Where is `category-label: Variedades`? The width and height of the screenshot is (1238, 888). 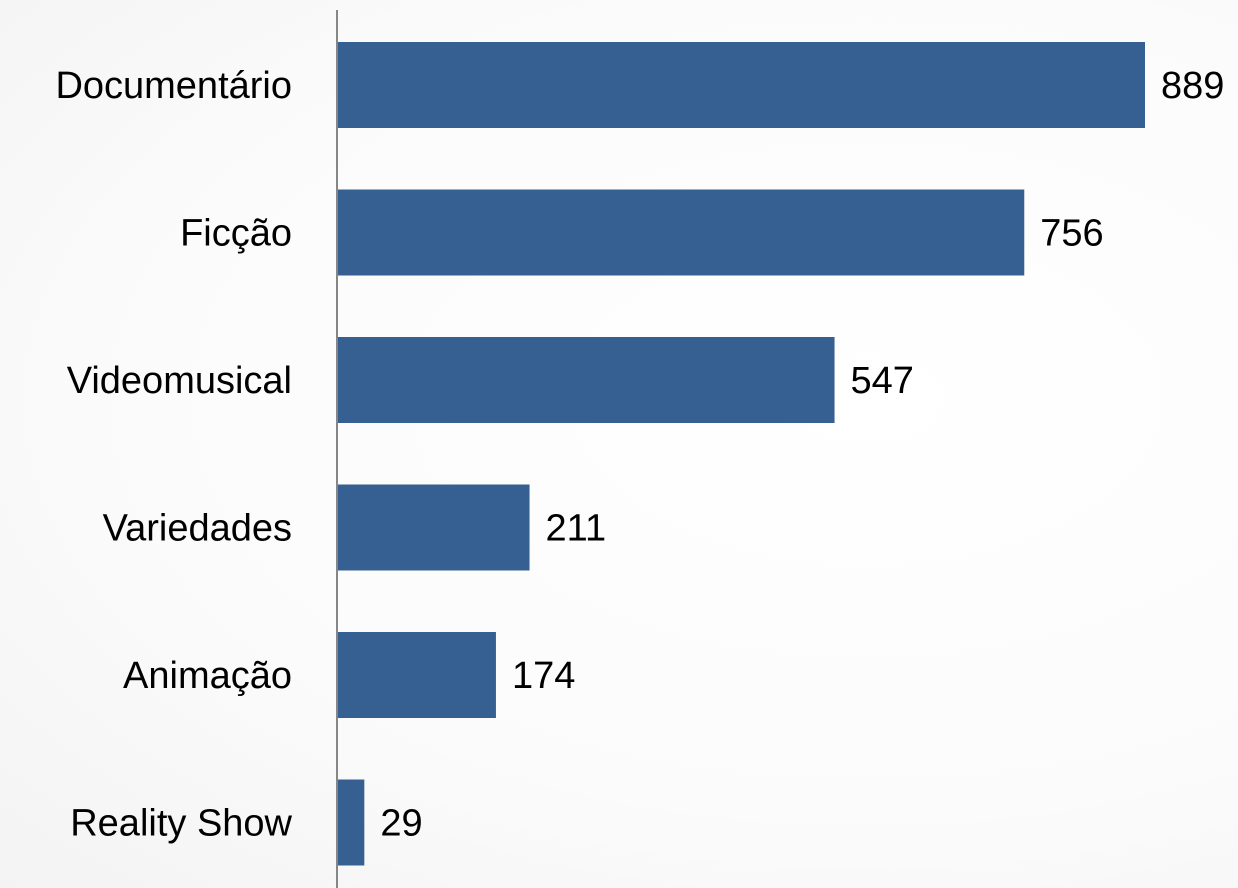
category-label: Variedades is located at coordinates (197, 529).